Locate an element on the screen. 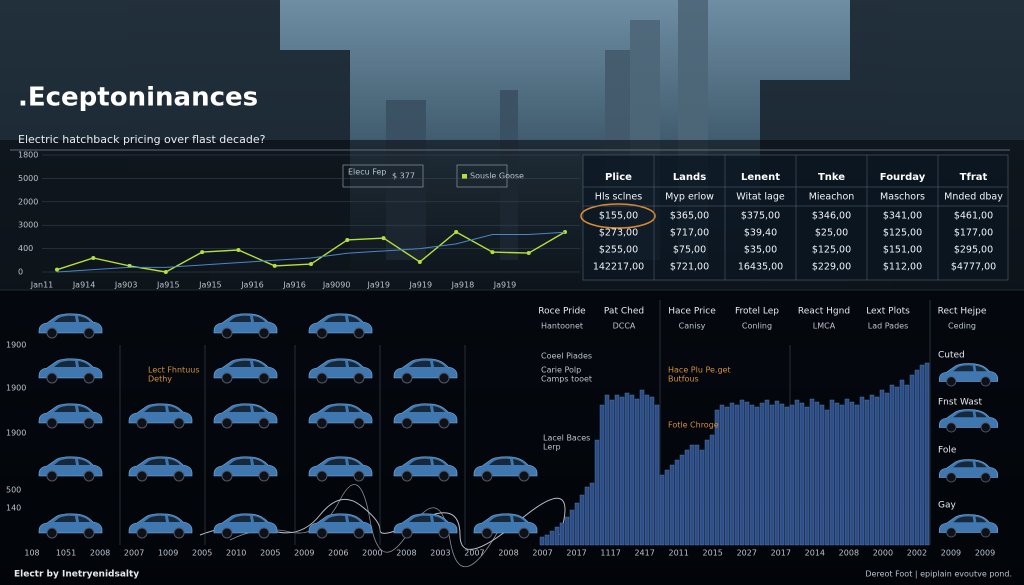 This screenshot has height=585, width=1024. column-sublabel: Conling is located at coordinates (757, 326).